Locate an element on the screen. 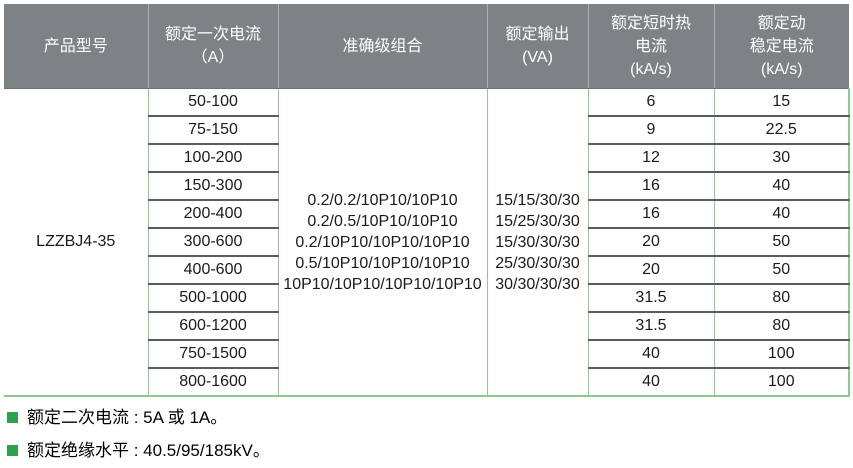 The width and height of the screenshot is (853, 468). header-label: 额定短时热 is located at coordinates (650, 23).